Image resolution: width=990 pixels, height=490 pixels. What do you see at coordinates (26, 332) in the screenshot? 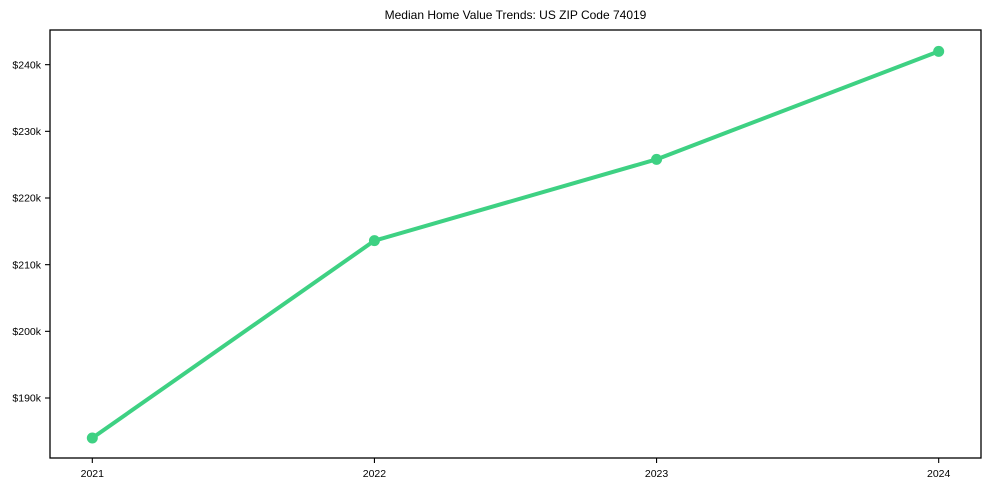
I see `y-tick-label: $200k` at bounding box center [26, 332].